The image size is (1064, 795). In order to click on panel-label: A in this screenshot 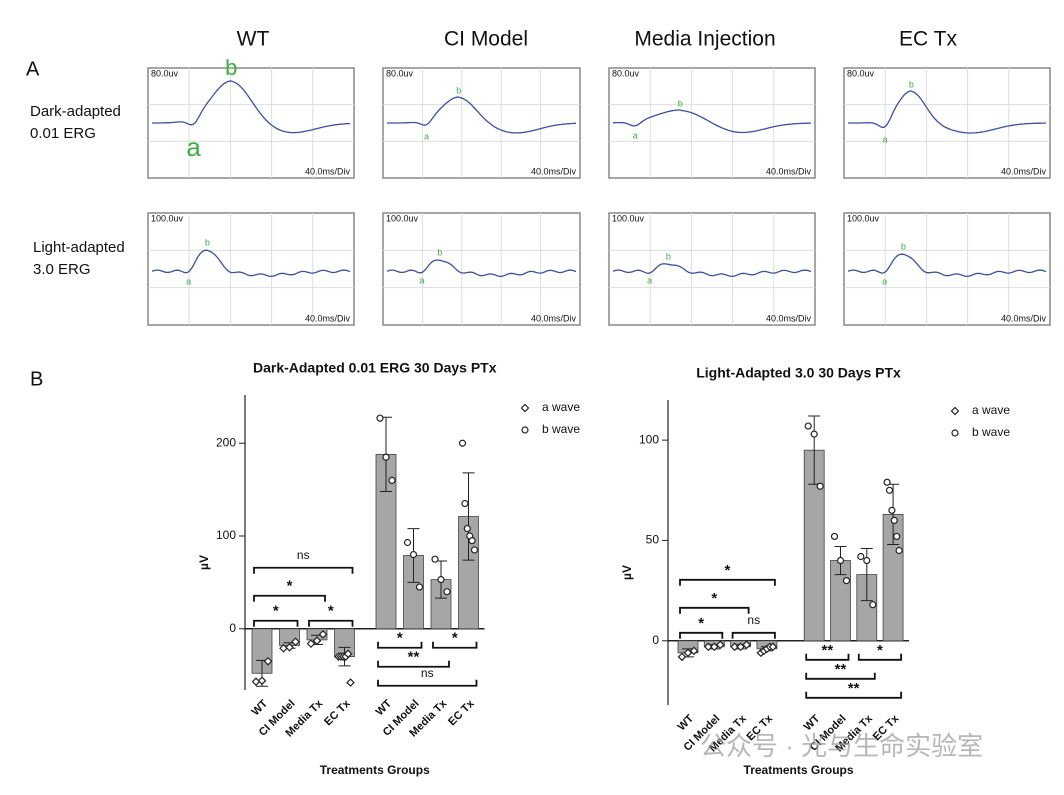, I will do `click(33, 69)`.